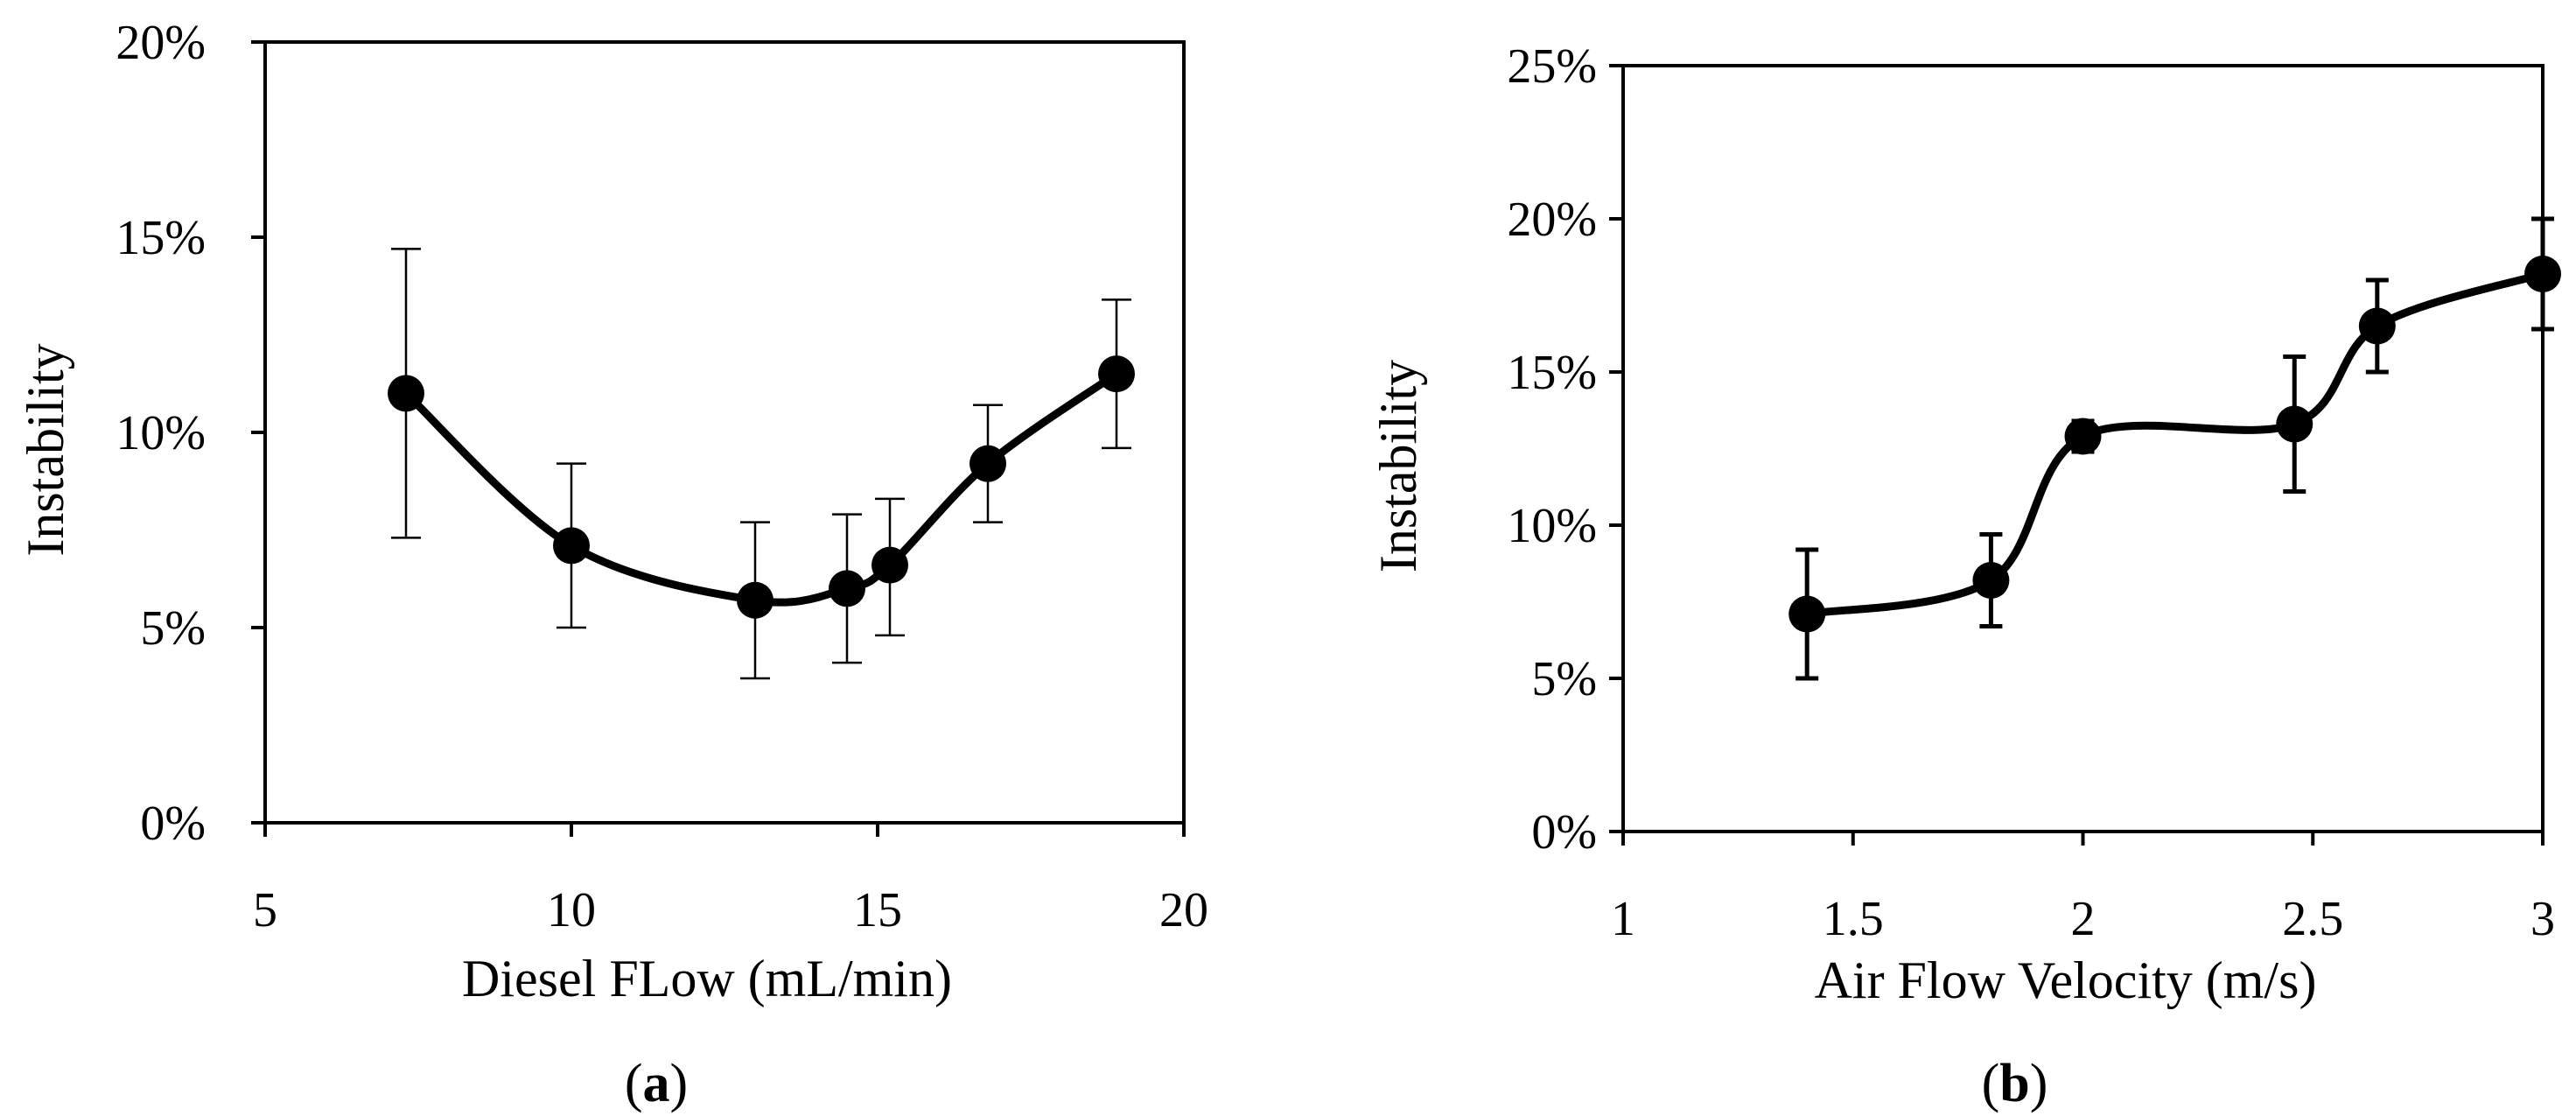 The width and height of the screenshot is (2576, 1116). I want to click on panel-label-letter: a, so click(656, 1083).